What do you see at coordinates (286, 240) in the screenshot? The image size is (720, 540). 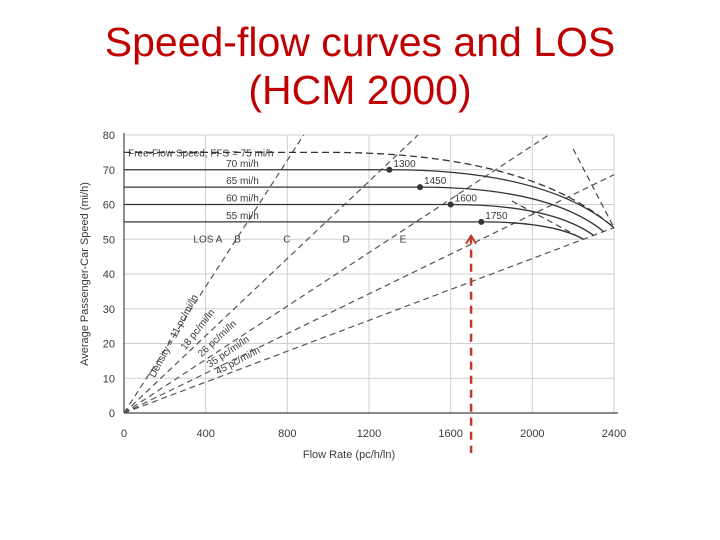 I see `los-label: C` at bounding box center [286, 240].